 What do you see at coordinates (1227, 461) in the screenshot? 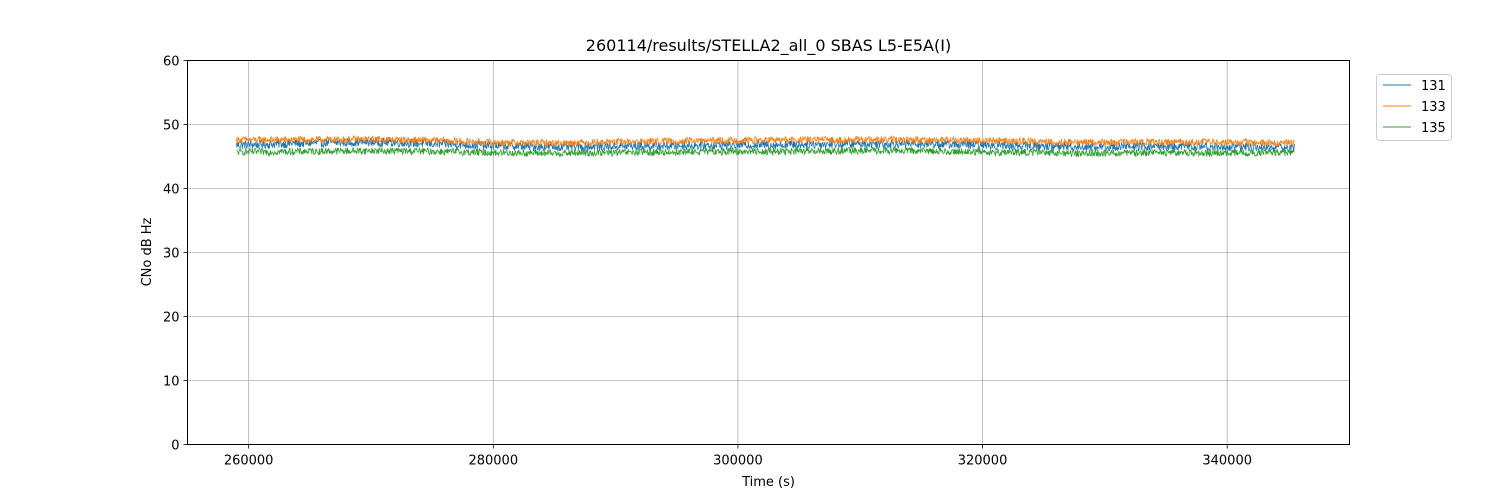
I see `x-tick-label: 340000` at bounding box center [1227, 461].